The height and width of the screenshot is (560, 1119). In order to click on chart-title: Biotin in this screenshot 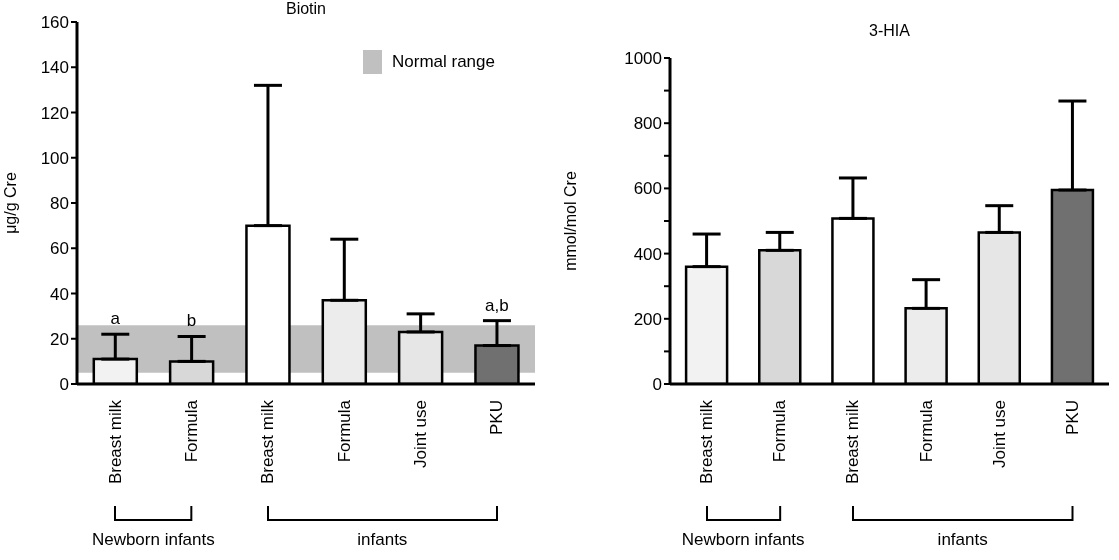, I will do `click(306, 9)`.